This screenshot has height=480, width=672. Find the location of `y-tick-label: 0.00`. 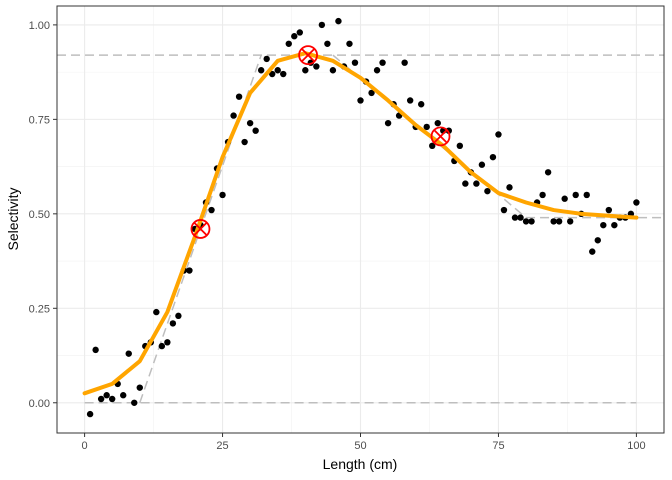

y-tick-label: 0.00 is located at coordinates (39, 404).